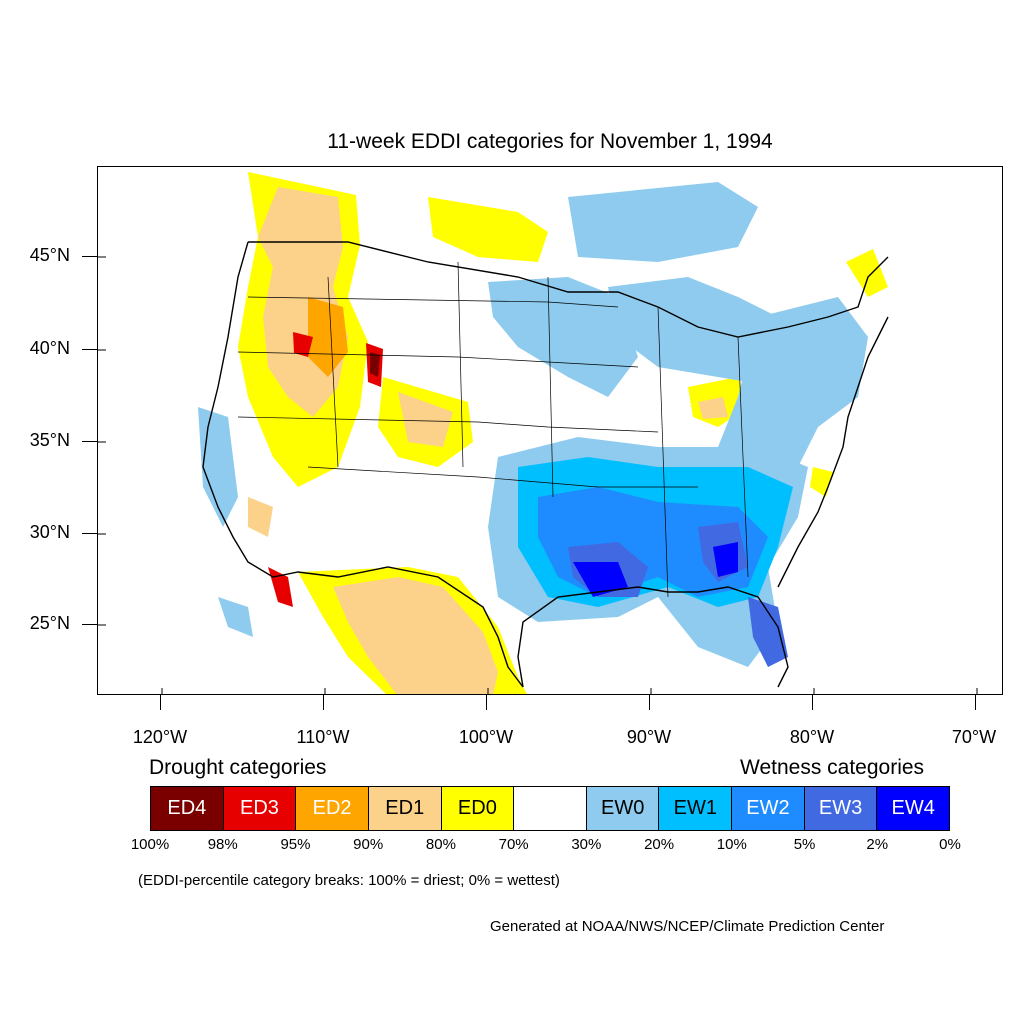 The image size is (1024, 1024). What do you see at coordinates (812, 737) in the screenshot?
I see `lon-label: 80°W` at bounding box center [812, 737].